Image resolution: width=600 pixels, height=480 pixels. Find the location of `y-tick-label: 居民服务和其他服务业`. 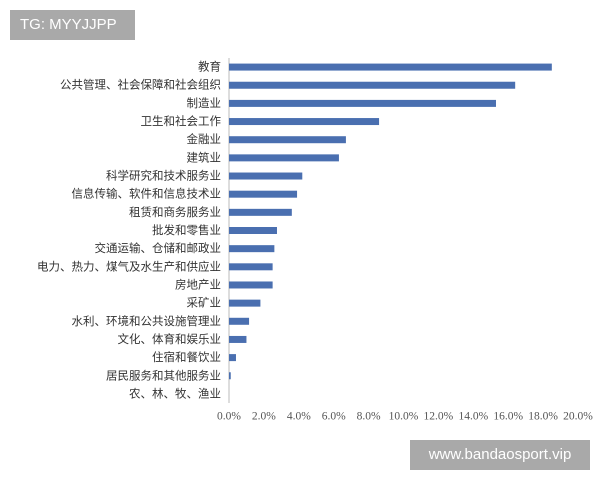

y-tick-label: 居民服务和其他服务业 is located at coordinates (163, 375).